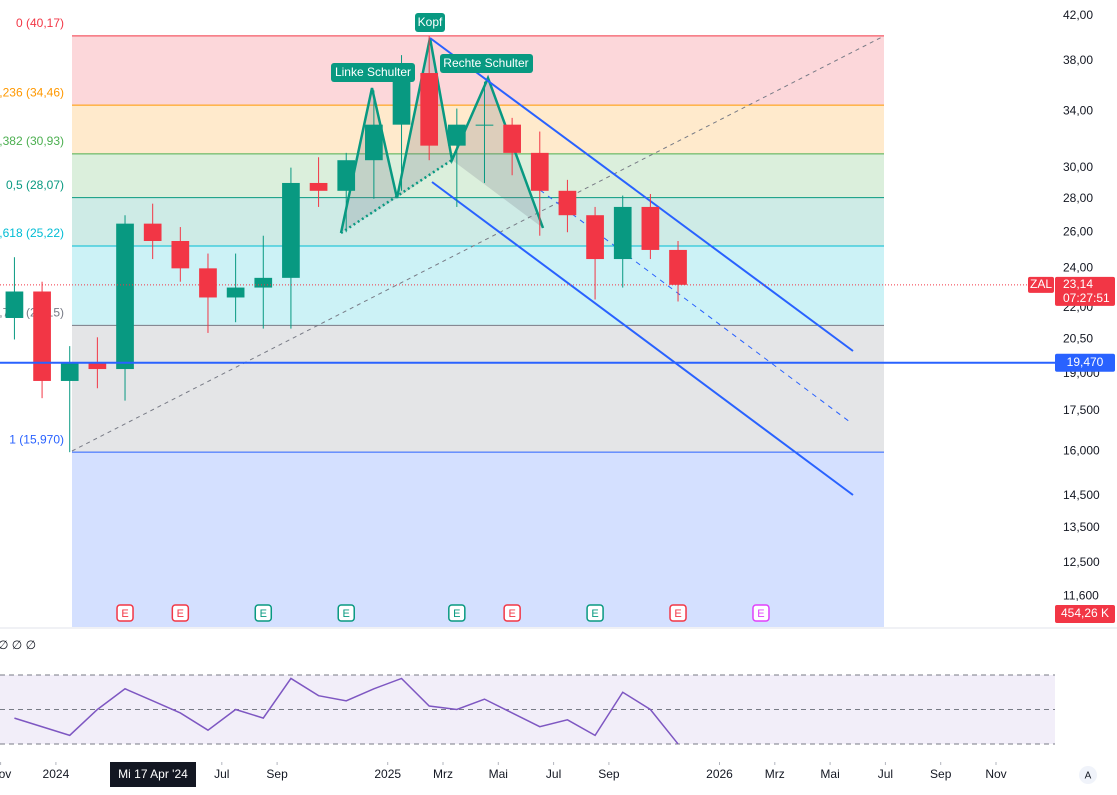  I want to click on x-tick-label: 2026, so click(719, 774).